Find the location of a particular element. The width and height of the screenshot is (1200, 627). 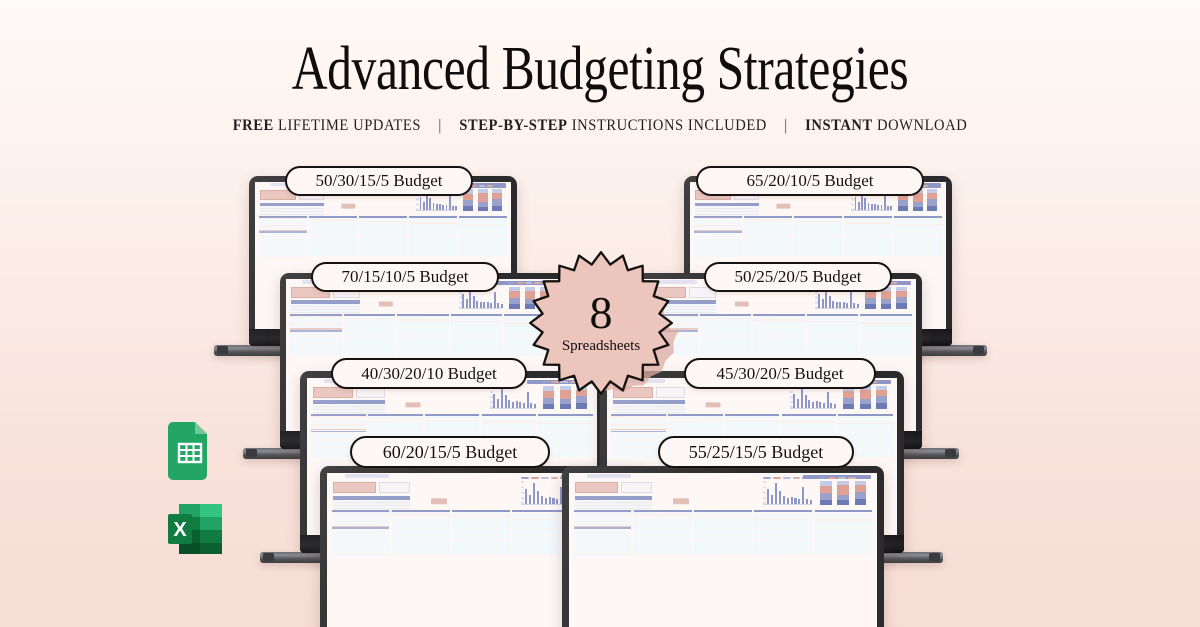

laptop-7-label-pill: 45/30/20/5 Budget is located at coordinates (780, 373).